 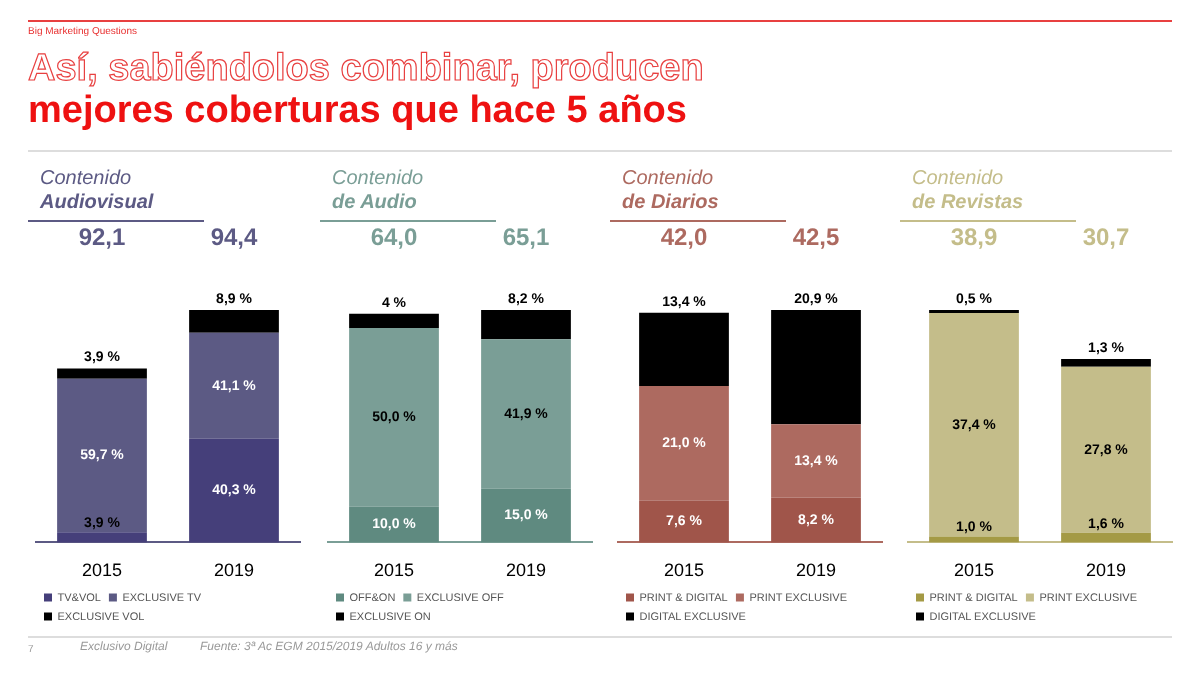 I want to click on chart-title: Contenido de Revistas, so click(x=968, y=191).